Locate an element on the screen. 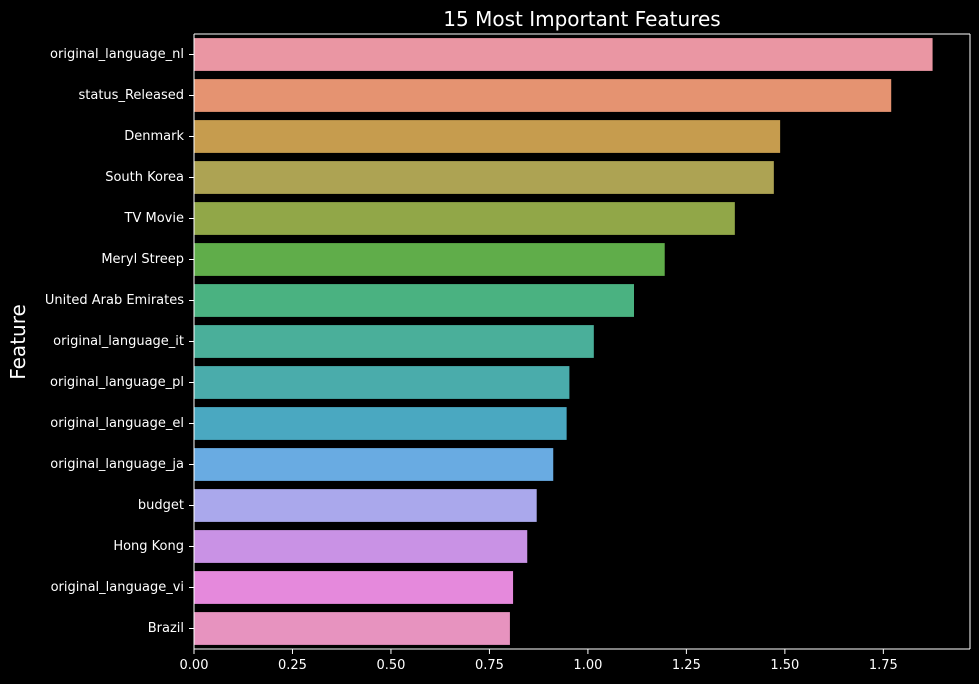 The width and height of the screenshot is (979, 684). x-tick-label: 0.25 is located at coordinates (292, 665).